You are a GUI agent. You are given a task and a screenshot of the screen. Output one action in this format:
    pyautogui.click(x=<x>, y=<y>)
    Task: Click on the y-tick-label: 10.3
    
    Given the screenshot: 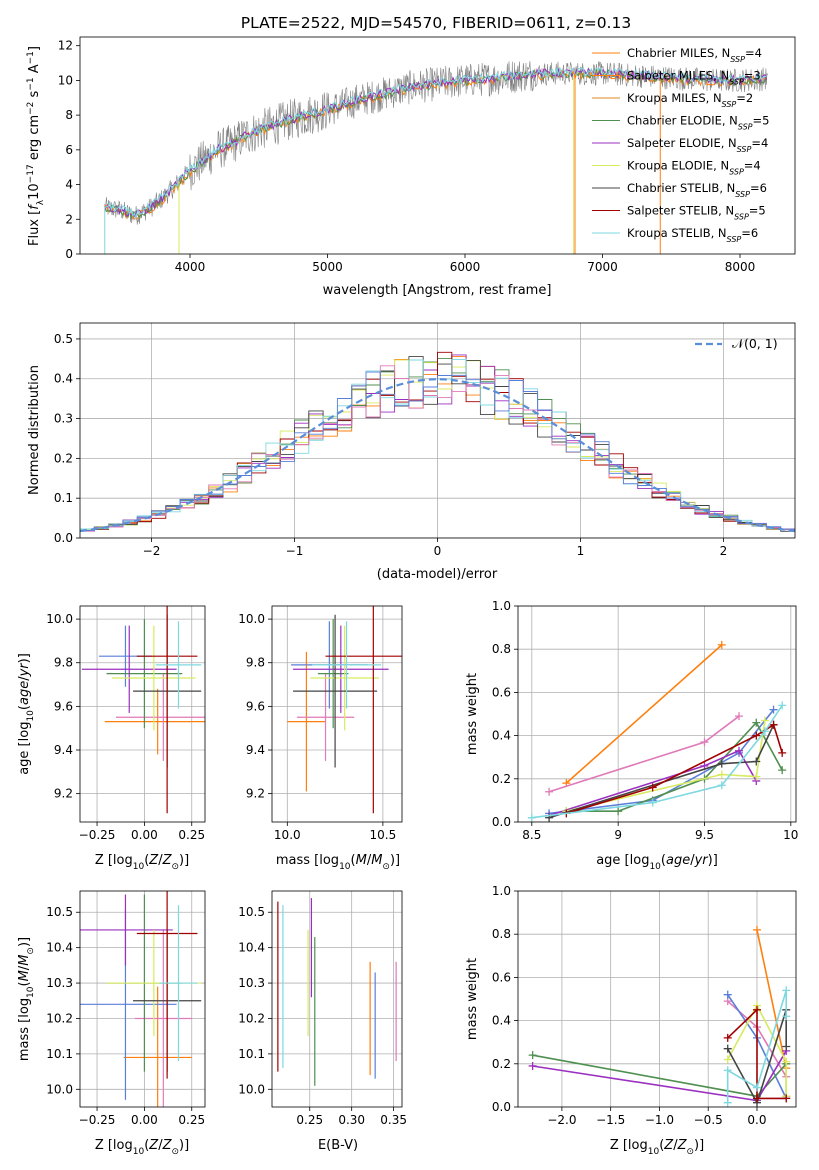 What is the action you would take?
    pyautogui.click(x=59, y=983)
    